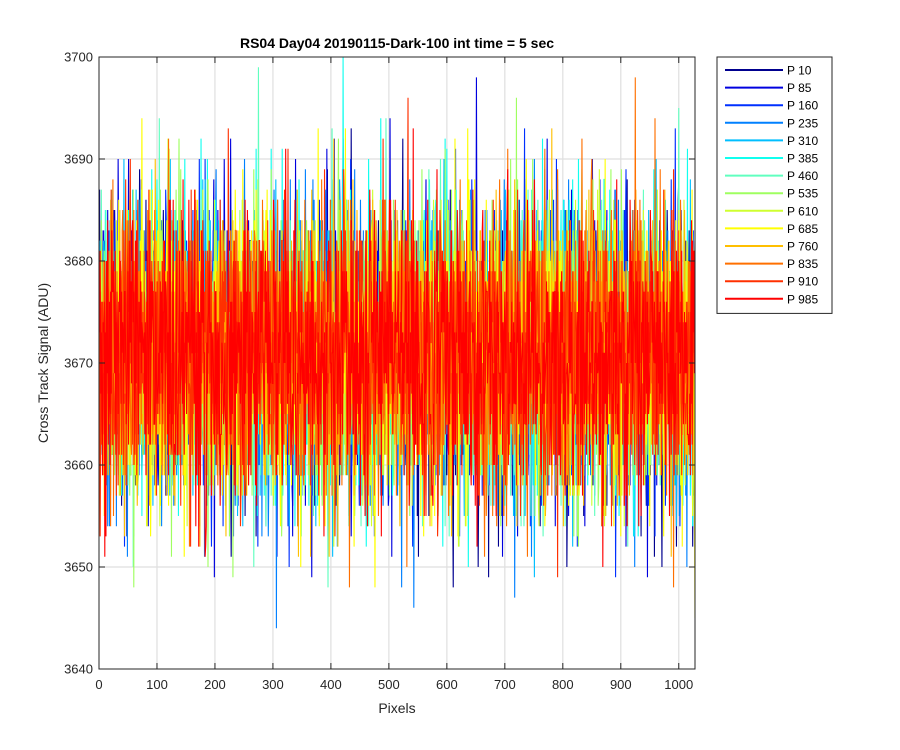 The image size is (900, 750). What do you see at coordinates (771, 106) in the screenshot?
I see `legend-item: P 160` at bounding box center [771, 106].